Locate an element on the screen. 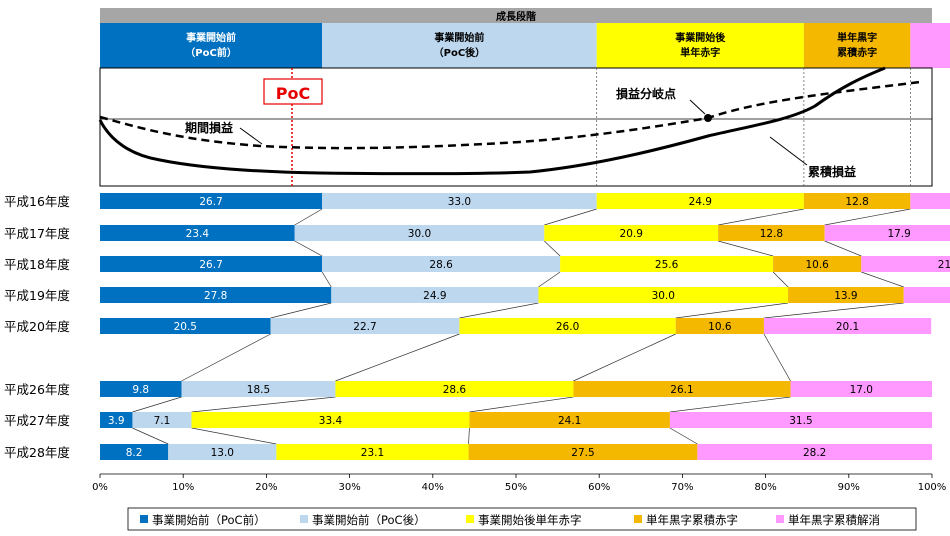  x-tick-label: 30% is located at coordinates (349, 487).